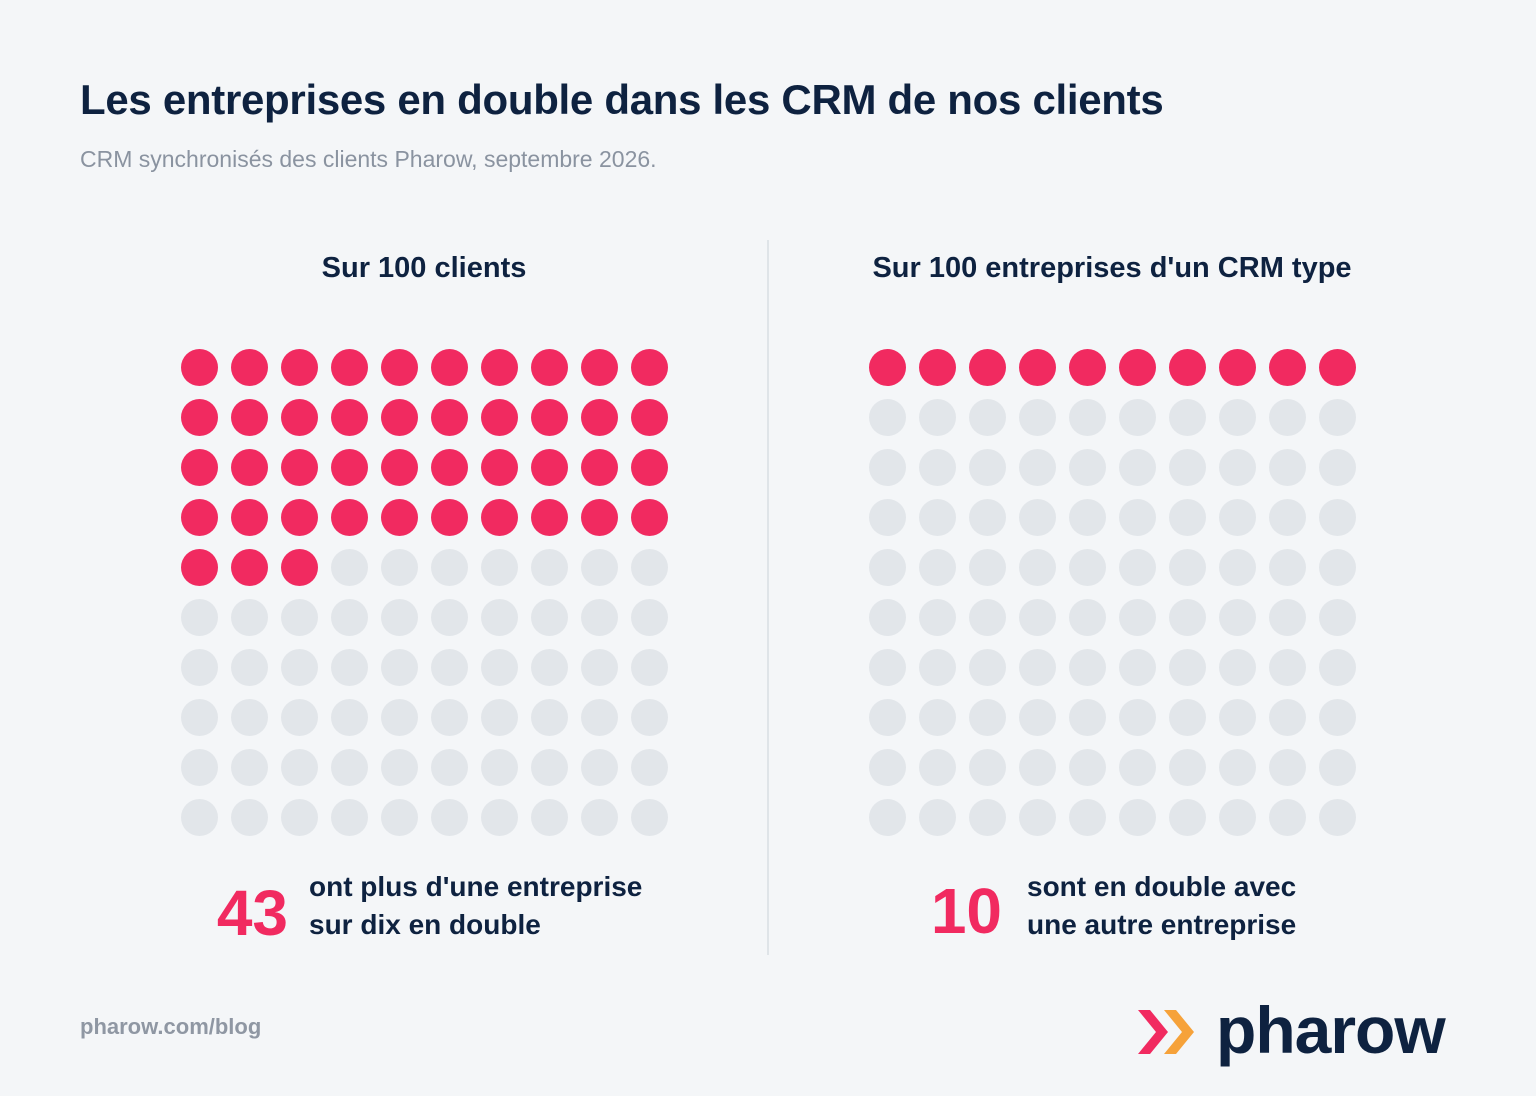  Describe the element at coordinates (1166, 1032) in the screenshot. I see `double-chevron-right-icon` at that location.